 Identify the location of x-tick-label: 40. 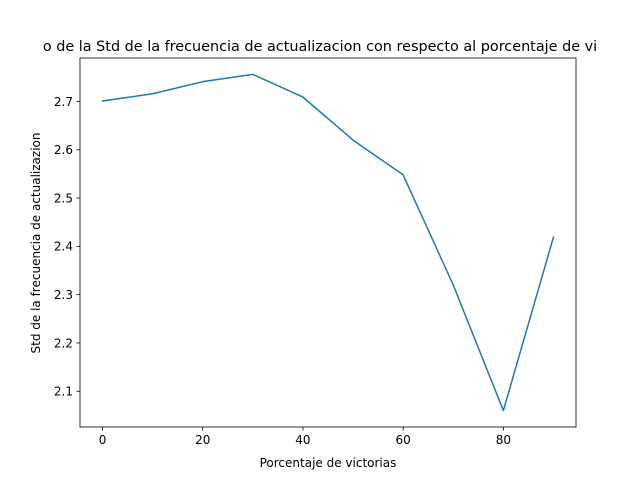
(302, 440).